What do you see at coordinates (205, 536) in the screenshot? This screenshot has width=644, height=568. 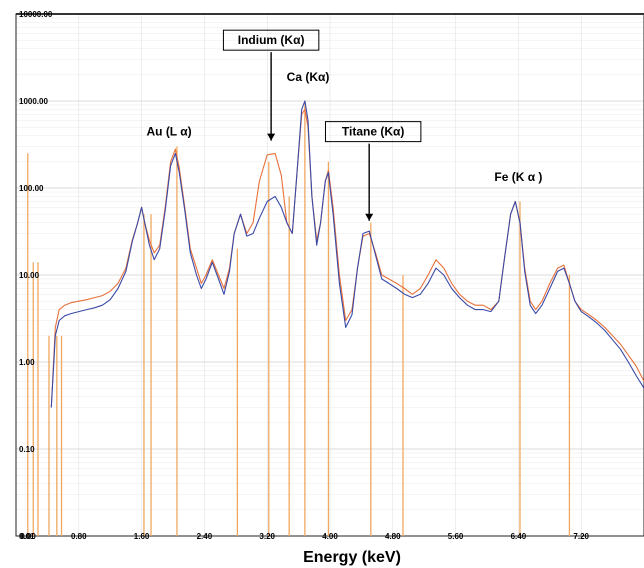 I see `x-tick-label-3: 2.40` at bounding box center [205, 536].